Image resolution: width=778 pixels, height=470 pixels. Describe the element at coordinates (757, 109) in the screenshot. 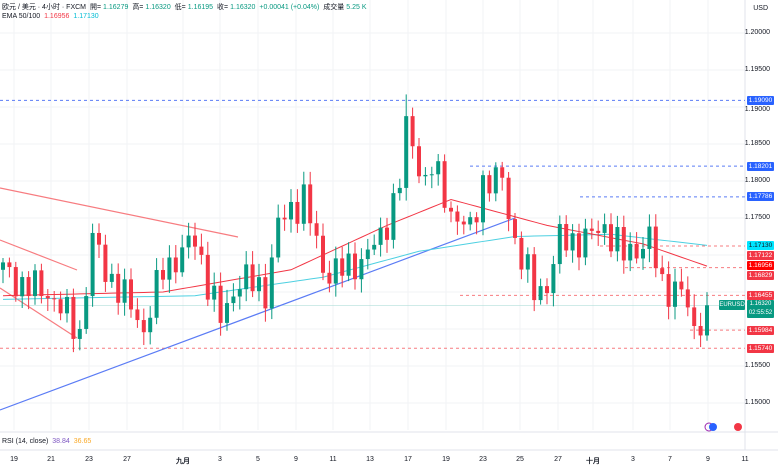

I see `price-axis-label: 1.19000` at that location.